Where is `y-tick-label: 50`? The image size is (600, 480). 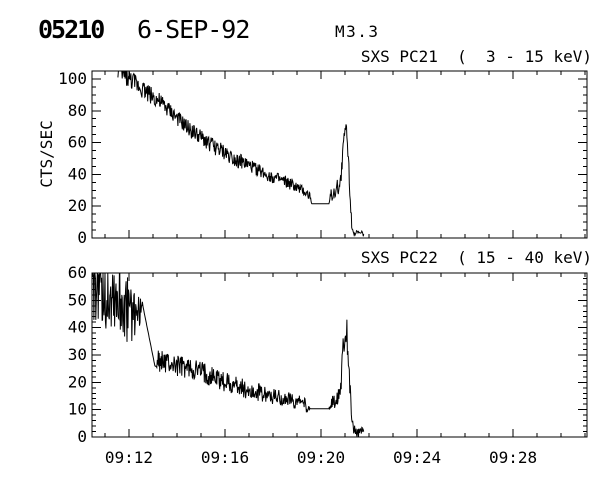
y-tick-label: 50 is located at coordinates (77, 299).